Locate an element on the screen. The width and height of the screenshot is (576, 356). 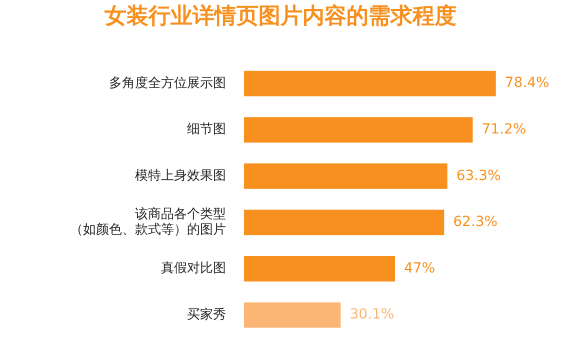
y-tick-label: 真假对比图 is located at coordinates (193, 268).